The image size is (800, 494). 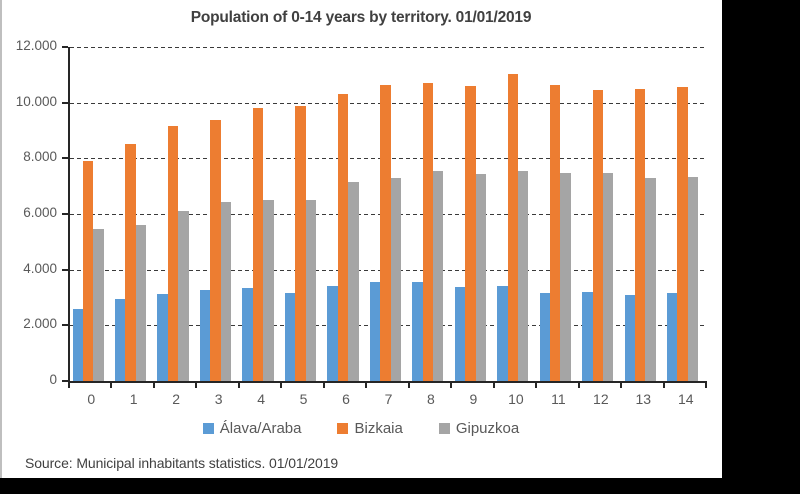 What do you see at coordinates (601, 399) in the screenshot?
I see `x-tick-label: 12` at bounding box center [601, 399].